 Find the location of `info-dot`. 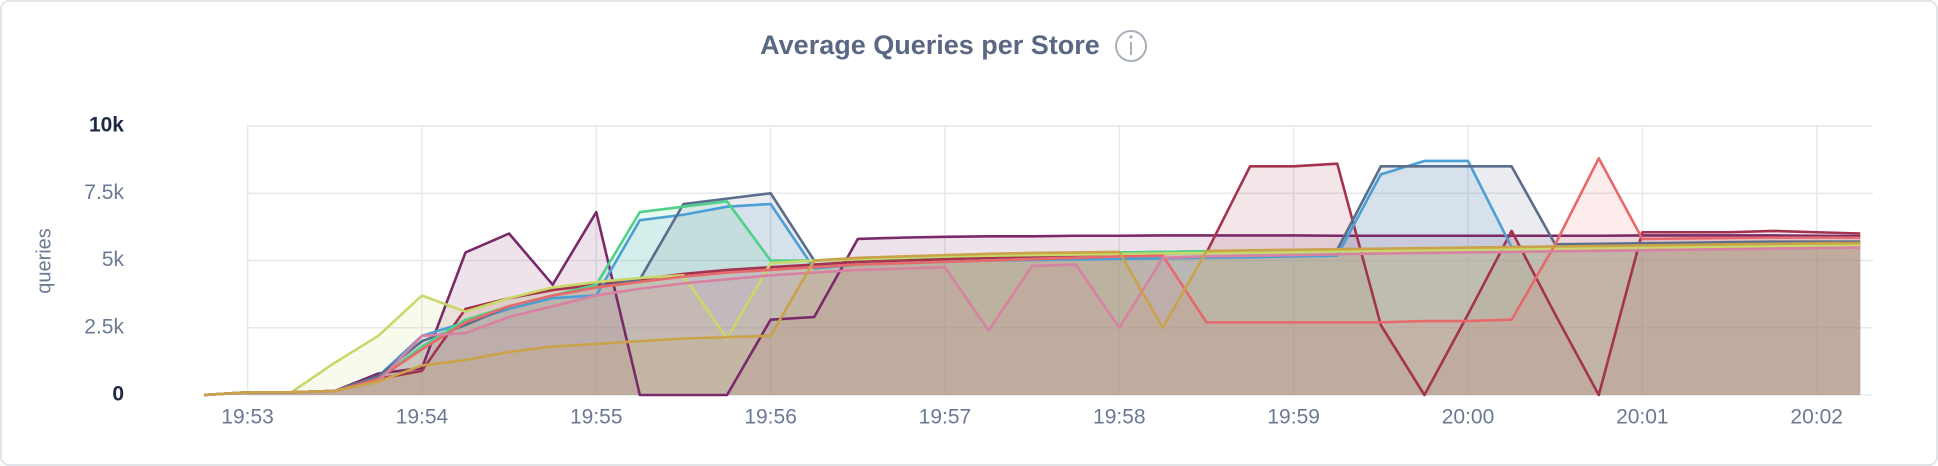

info-dot is located at coordinates (1131, 37).